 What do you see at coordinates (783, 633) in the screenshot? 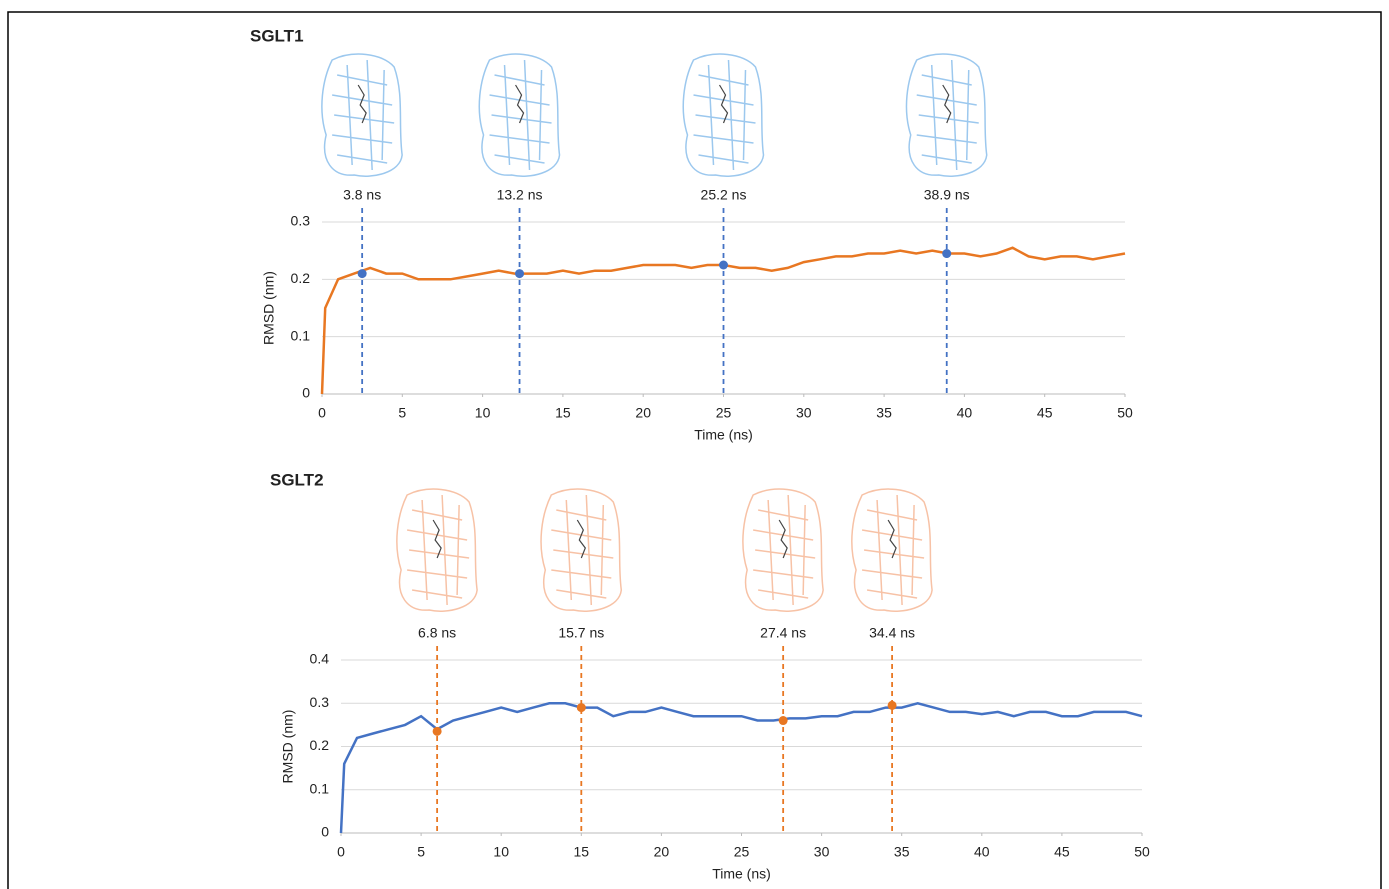
I see `time-label: 27.4 ns` at bounding box center [783, 633].